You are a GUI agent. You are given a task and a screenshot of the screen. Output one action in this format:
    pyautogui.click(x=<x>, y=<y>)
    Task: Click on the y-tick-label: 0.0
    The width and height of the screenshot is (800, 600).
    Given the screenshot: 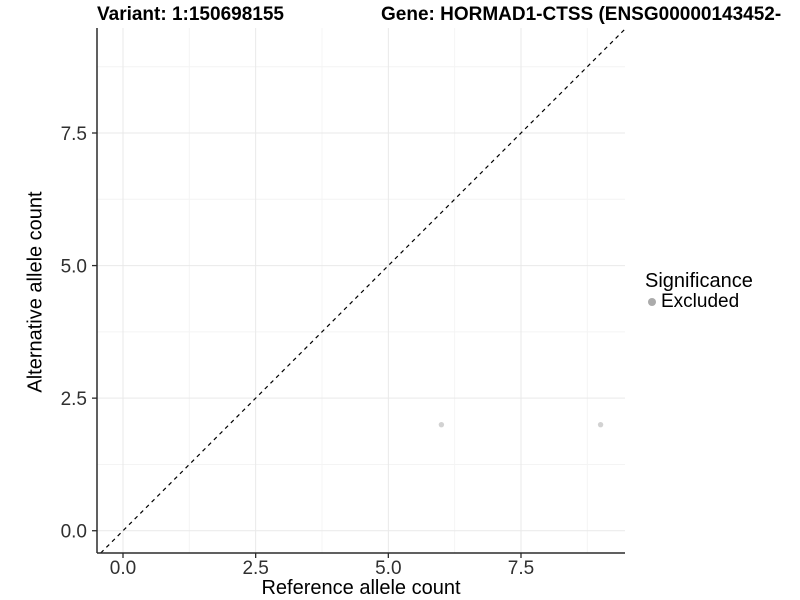 What is the action you would take?
    pyautogui.click(x=74, y=532)
    